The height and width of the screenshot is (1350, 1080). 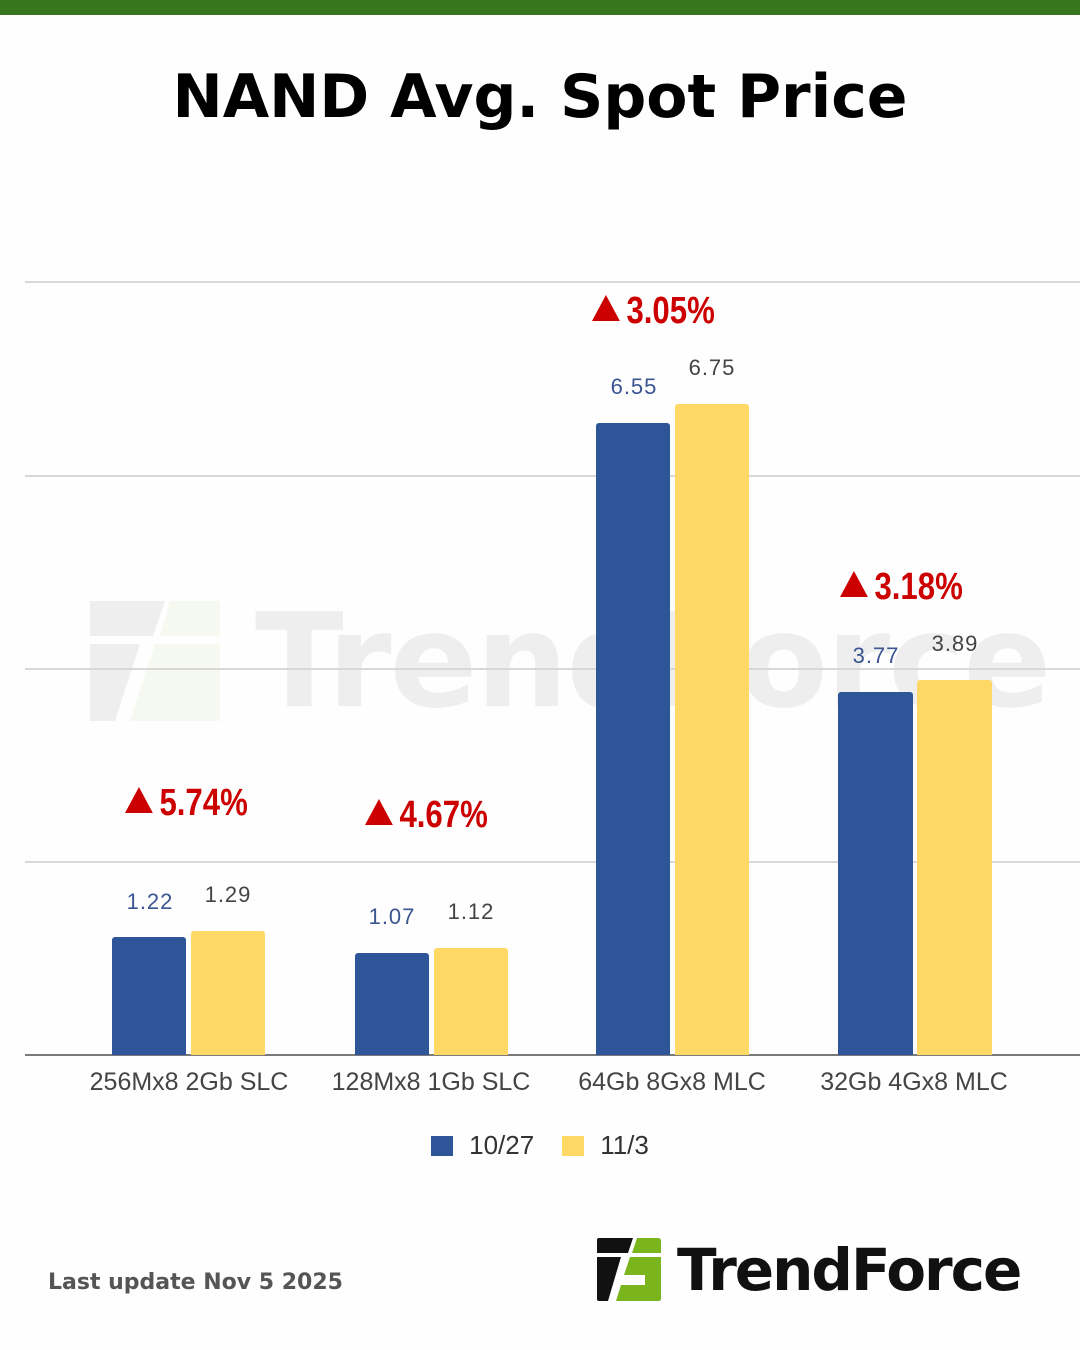 What do you see at coordinates (629, 1269) in the screenshot?
I see `trendforce-logo-icon` at bounding box center [629, 1269].